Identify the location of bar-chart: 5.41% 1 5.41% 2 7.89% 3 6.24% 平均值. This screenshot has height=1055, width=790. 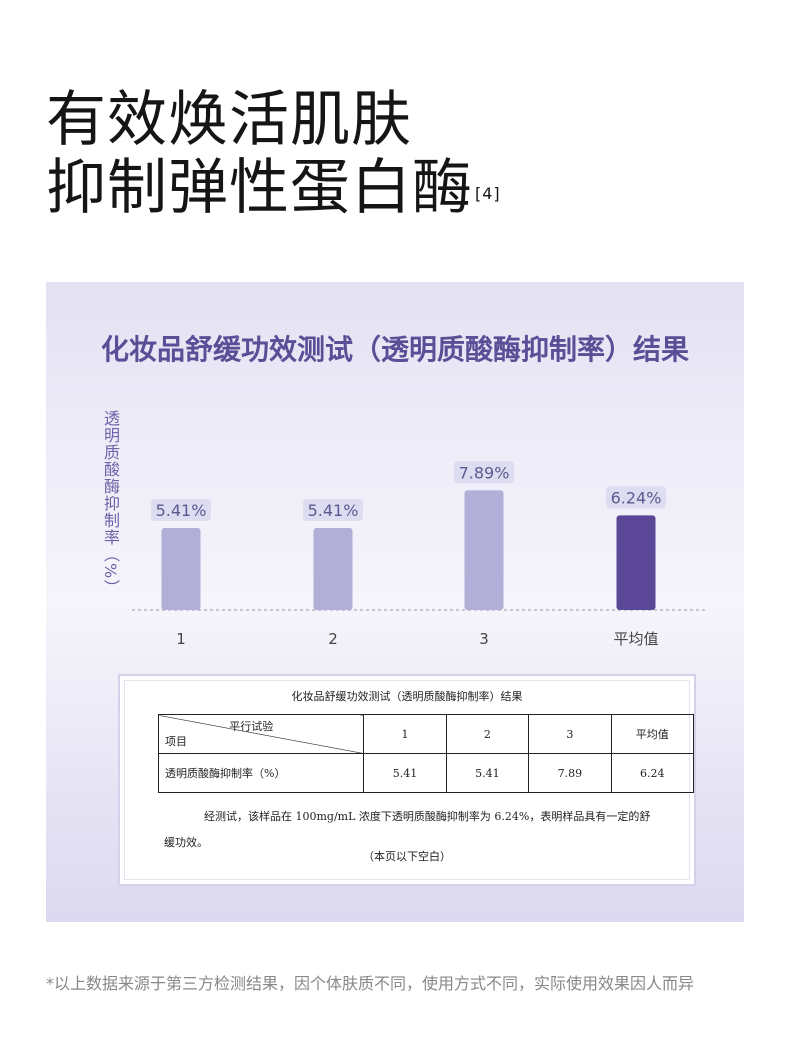
(419, 554).